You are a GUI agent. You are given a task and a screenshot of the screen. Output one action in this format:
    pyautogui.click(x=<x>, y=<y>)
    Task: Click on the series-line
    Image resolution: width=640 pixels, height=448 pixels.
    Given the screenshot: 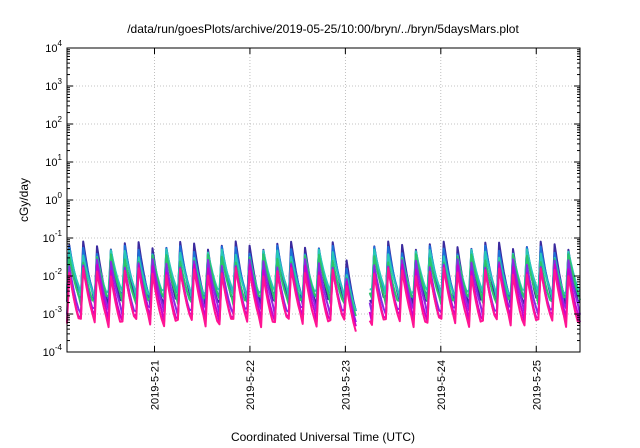 What is the action you would take?
    pyautogui.click(x=323, y=299)
    